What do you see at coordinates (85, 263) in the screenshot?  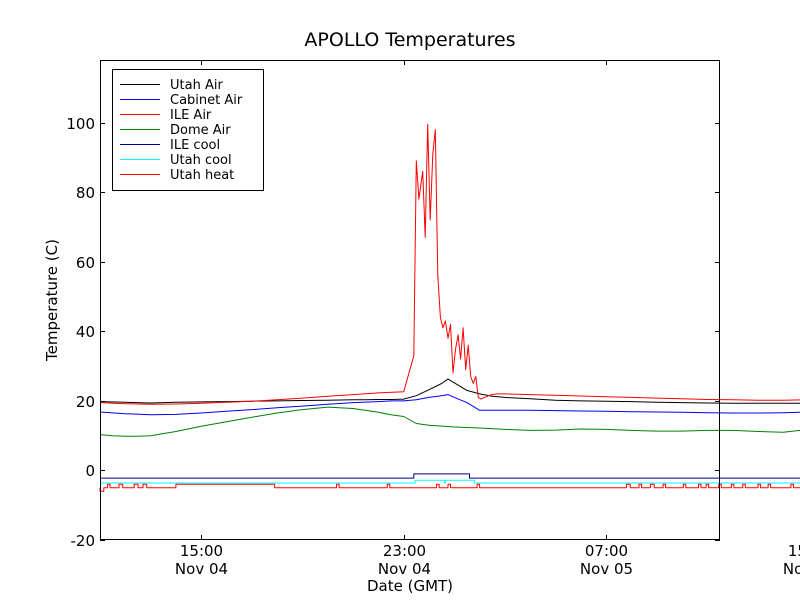 I see `y-tick-label: 60` at bounding box center [85, 263].